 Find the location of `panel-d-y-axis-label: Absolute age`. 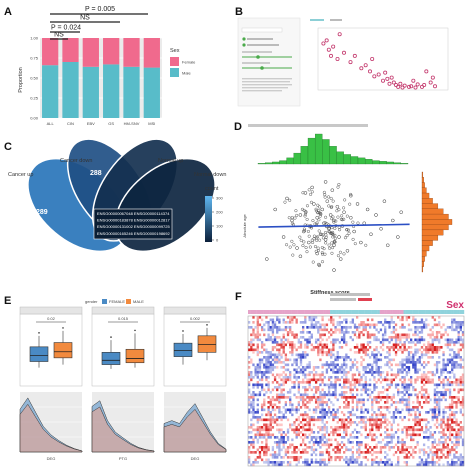

panel-d-y-axis-label: Absolute age is located at coordinates (244, 226).